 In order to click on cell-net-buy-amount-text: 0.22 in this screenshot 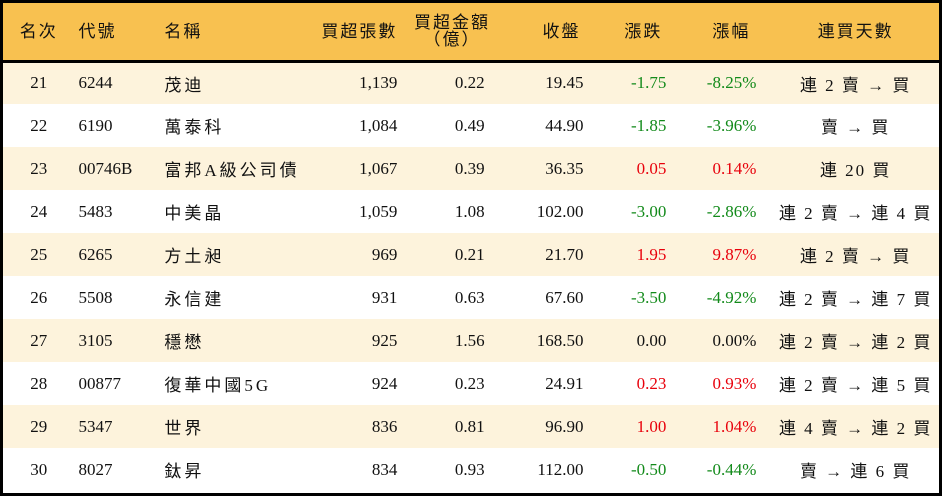, I will do `click(469, 83)`.